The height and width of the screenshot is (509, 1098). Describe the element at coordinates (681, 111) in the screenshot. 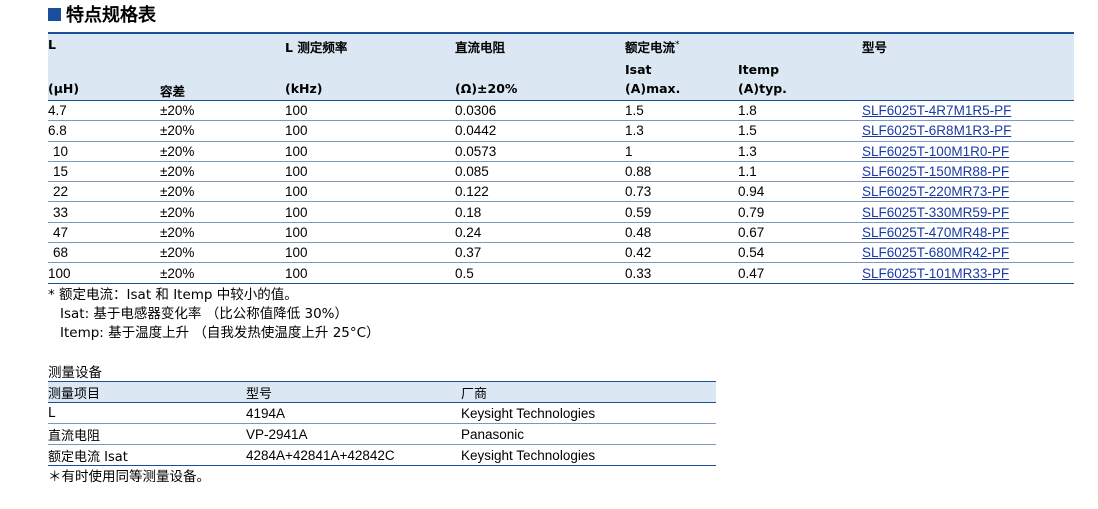

I see `cell-isat: 1.5` at that location.